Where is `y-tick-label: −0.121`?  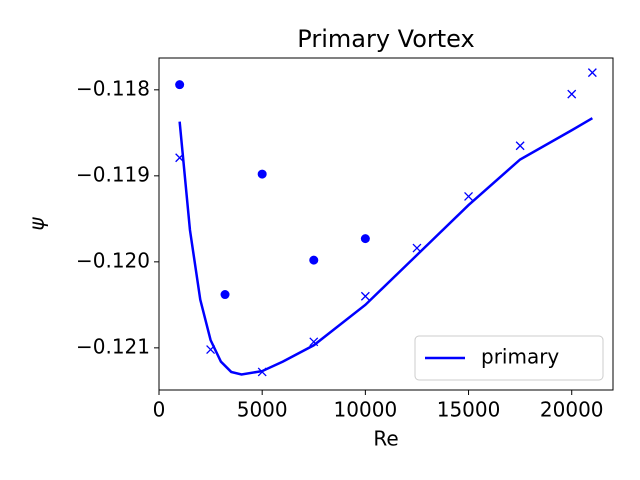
y-tick-label: −0.121 is located at coordinates (113, 346).